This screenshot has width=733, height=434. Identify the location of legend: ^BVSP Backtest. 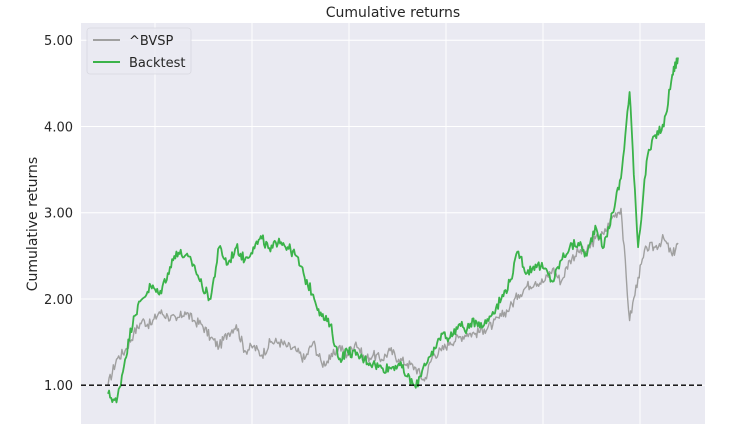
(139, 51).